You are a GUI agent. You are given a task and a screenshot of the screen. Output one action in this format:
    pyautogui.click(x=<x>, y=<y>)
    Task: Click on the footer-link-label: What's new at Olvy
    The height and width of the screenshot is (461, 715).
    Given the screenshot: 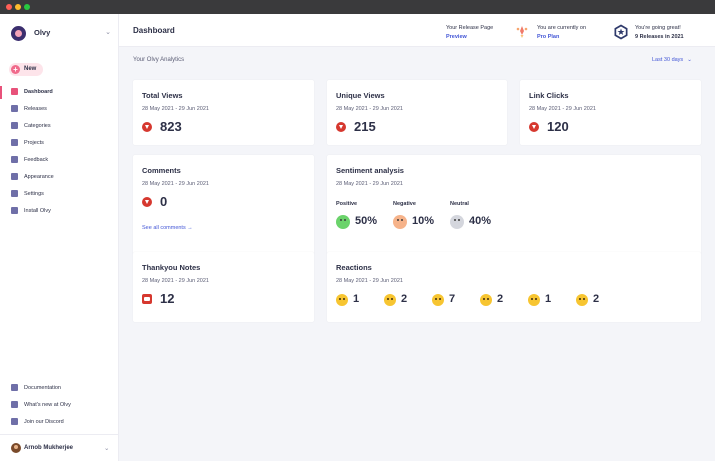 What is the action you would take?
    pyautogui.click(x=47, y=405)
    